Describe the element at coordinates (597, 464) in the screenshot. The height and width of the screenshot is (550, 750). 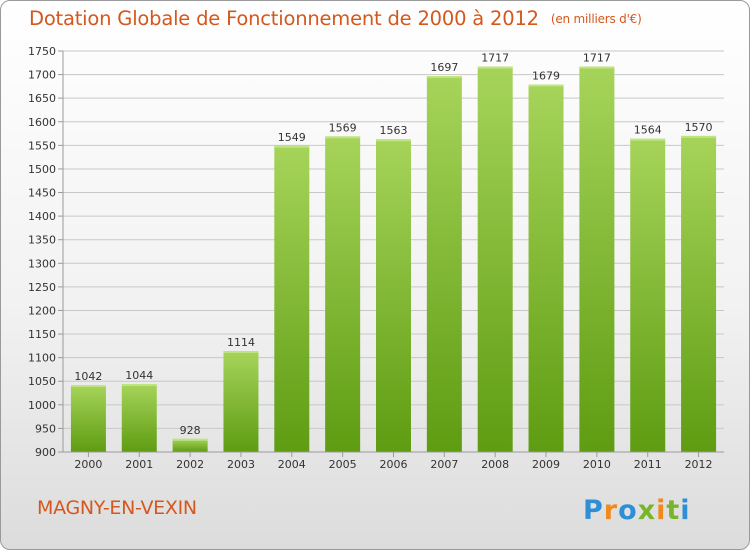
I see `x-tick-label: 2010` at that location.